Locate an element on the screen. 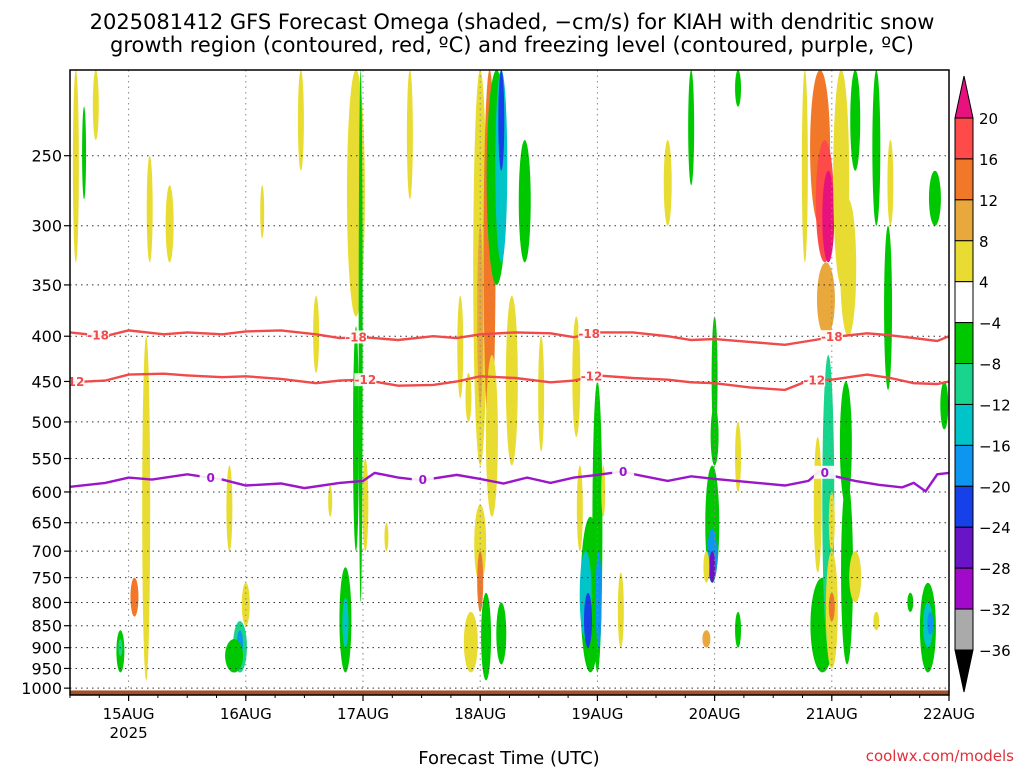 This screenshot has width=1024, height=768. colorbar-tick-label: −24 is located at coordinates (995, 528).